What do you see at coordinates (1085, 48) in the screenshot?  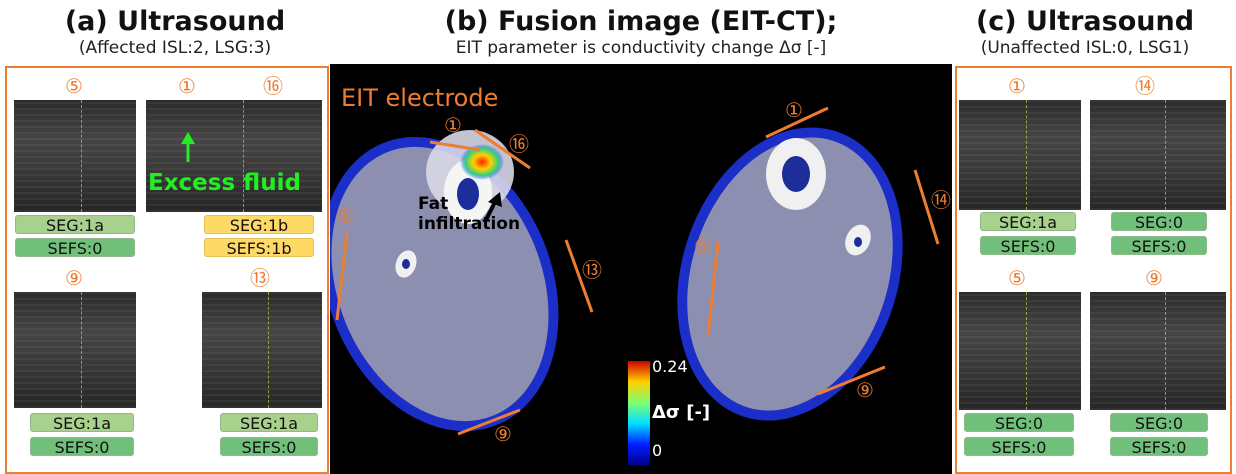 I see `panel-c-subtitle: (Unaffected ISL:0, LSG1)` at bounding box center [1085, 48].